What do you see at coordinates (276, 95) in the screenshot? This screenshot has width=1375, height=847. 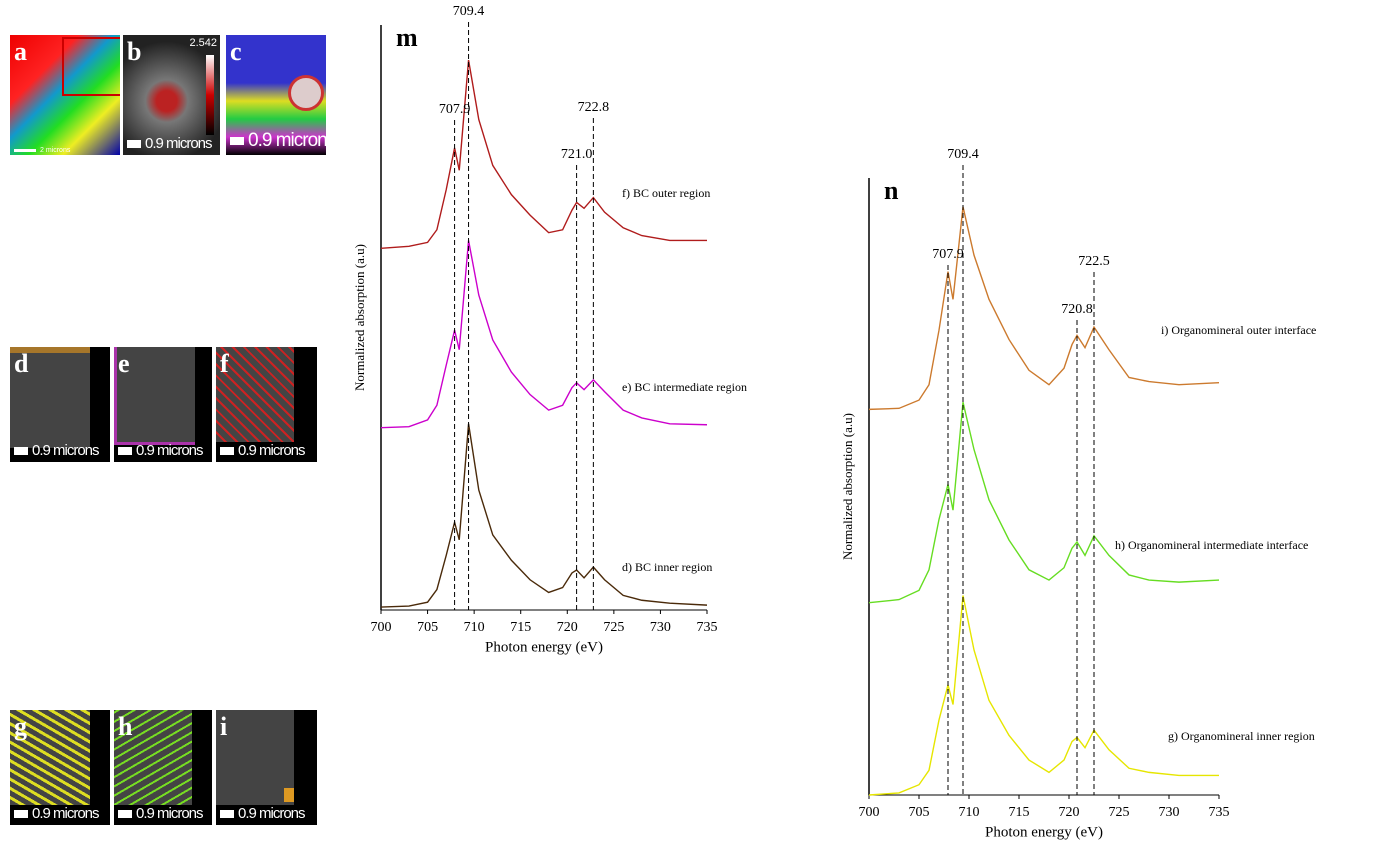 I see `image-panel: c 0.9 microns` at bounding box center [276, 95].